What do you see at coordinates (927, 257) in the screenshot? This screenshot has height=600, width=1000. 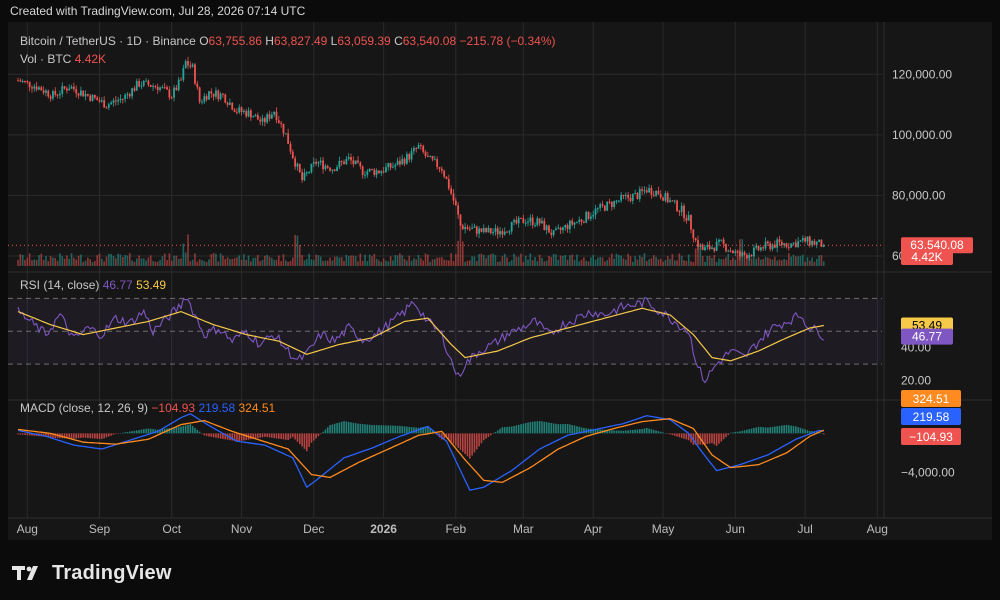 I see `volume-badge` at bounding box center [927, 257].